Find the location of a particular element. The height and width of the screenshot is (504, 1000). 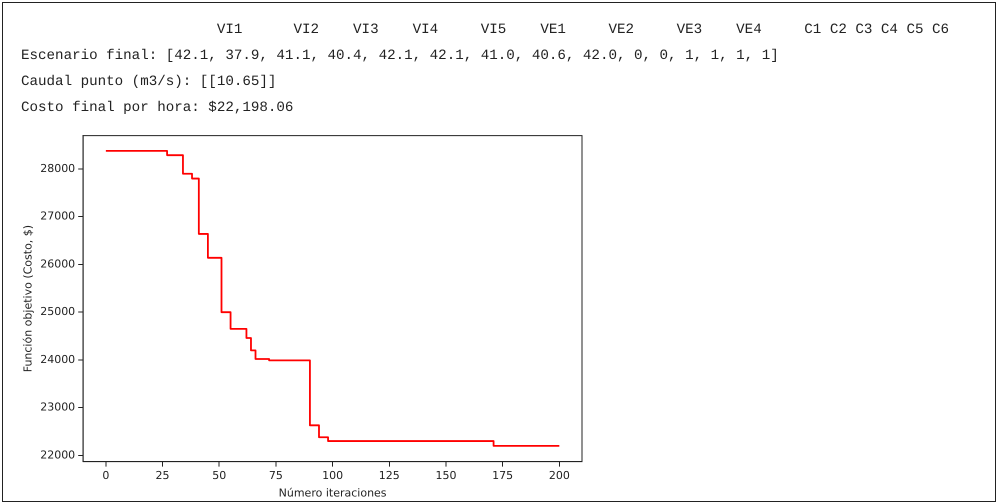

y-tick-label: 28000 is located at coordinates (58, 168).